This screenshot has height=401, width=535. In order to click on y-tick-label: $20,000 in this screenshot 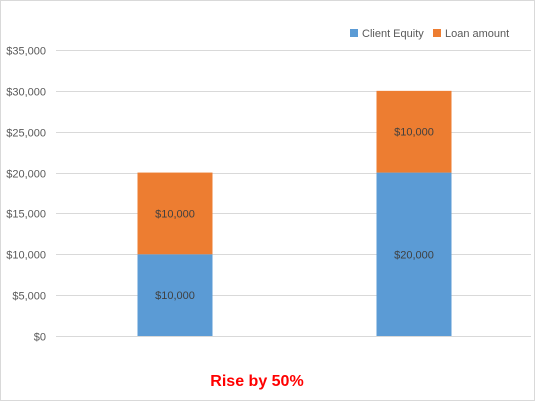, I will do `click(26, 175)`.